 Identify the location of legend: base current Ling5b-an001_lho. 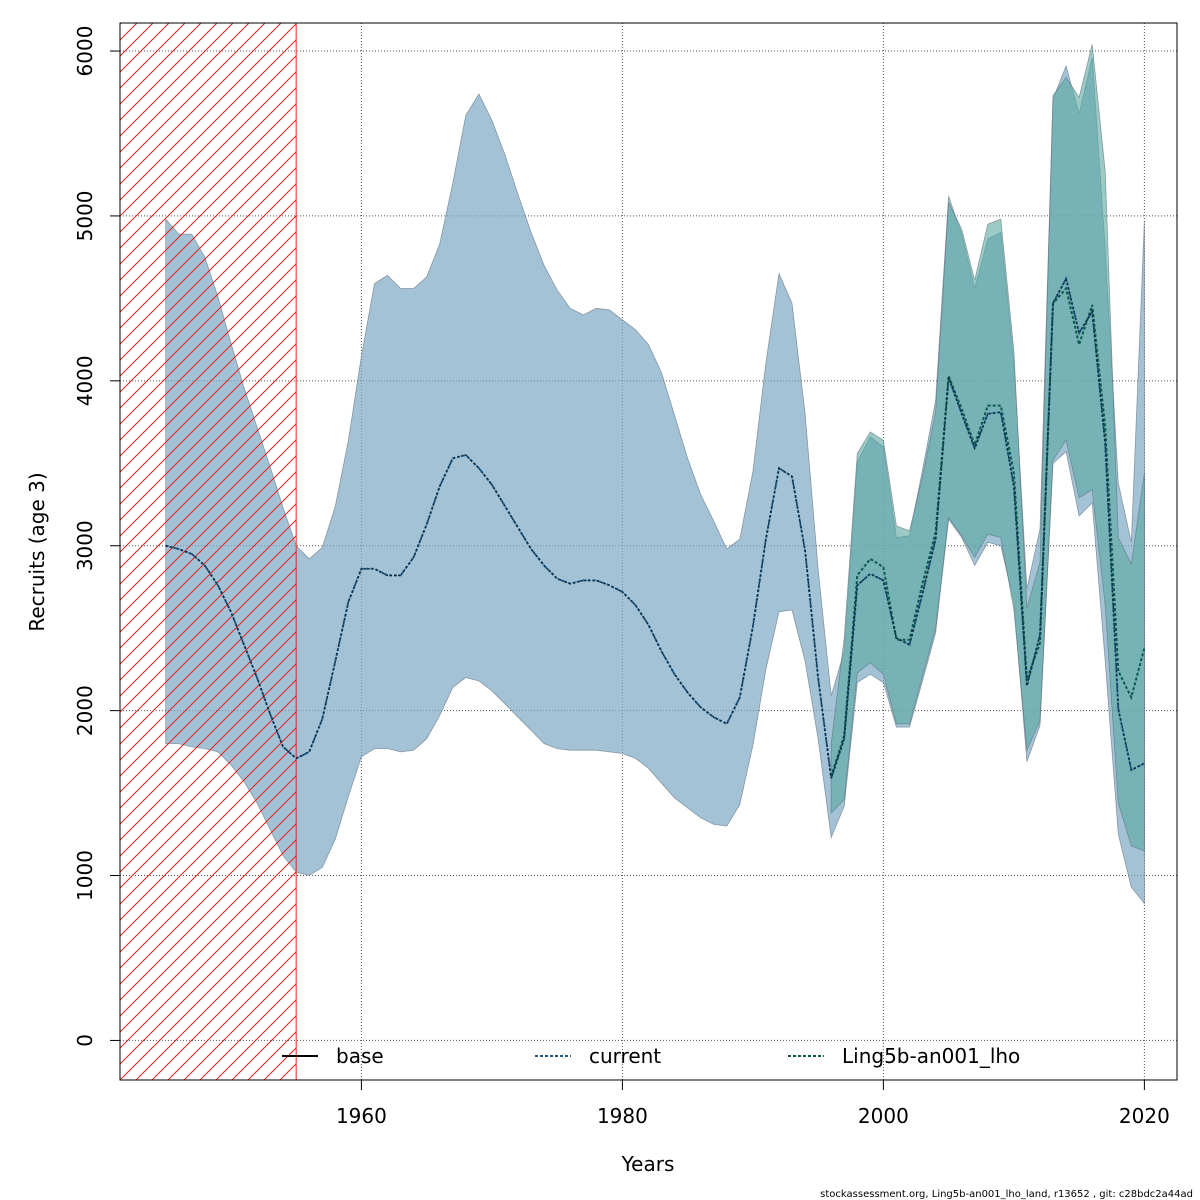
(651, 1056).